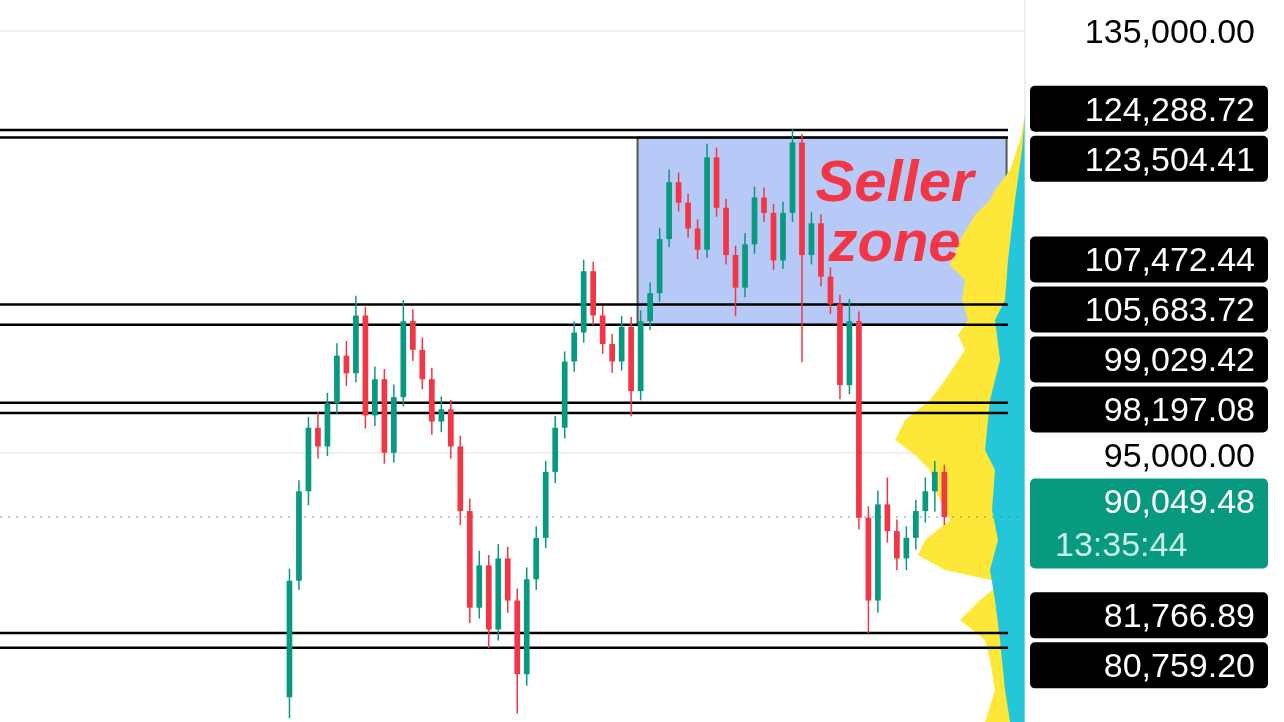  I want to click on ref-line-label: 123,504.41, so click(1169, 158).